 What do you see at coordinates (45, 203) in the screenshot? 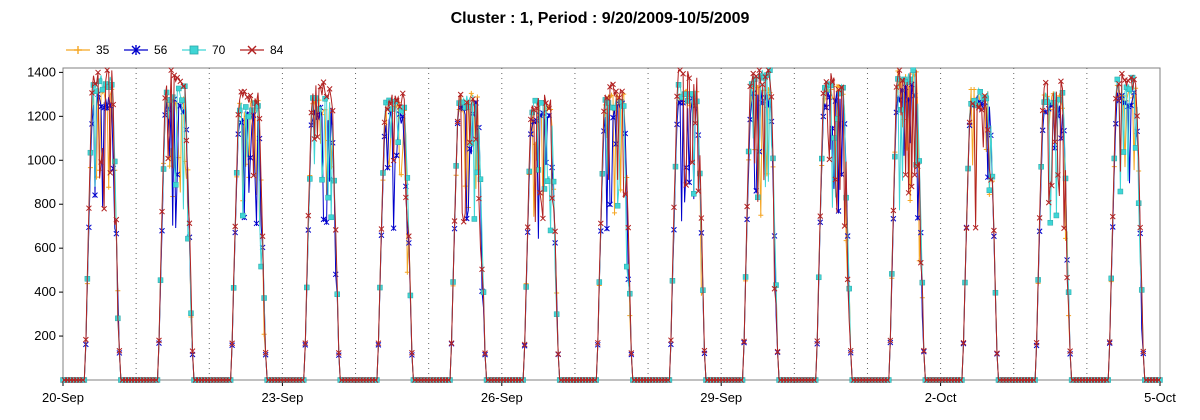
I see `y-tick-label: 800` at bounding box center [45, 203].